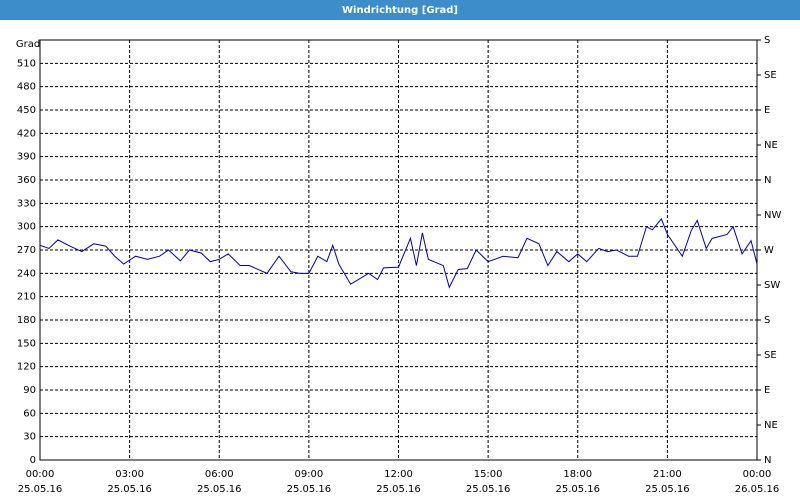 The height and width of the screenshot is (500, 800). I want to click on y-tick-label: 360, so click(26, 180).